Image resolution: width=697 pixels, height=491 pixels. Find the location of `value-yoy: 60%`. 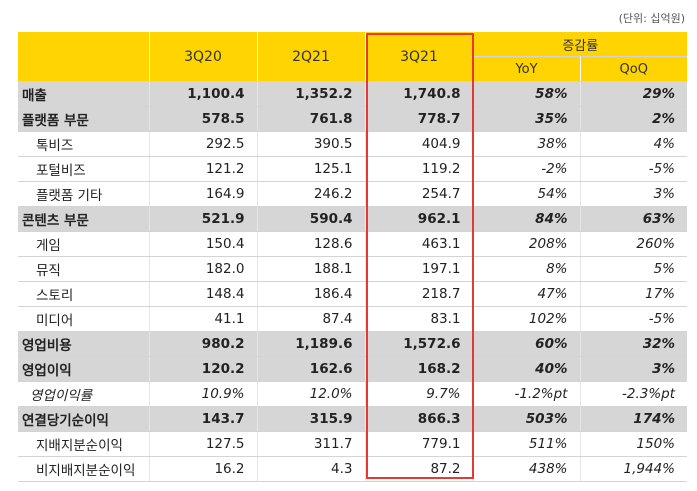

value-yoy: 60% is located at coordinates (526, 344).